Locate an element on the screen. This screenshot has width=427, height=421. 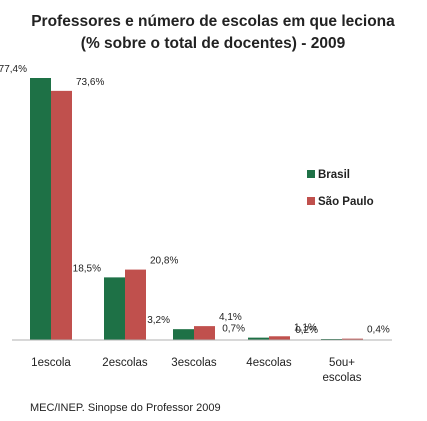
value-label-sao-paulo-3: 4,1% is located at coordinates (230, 317).